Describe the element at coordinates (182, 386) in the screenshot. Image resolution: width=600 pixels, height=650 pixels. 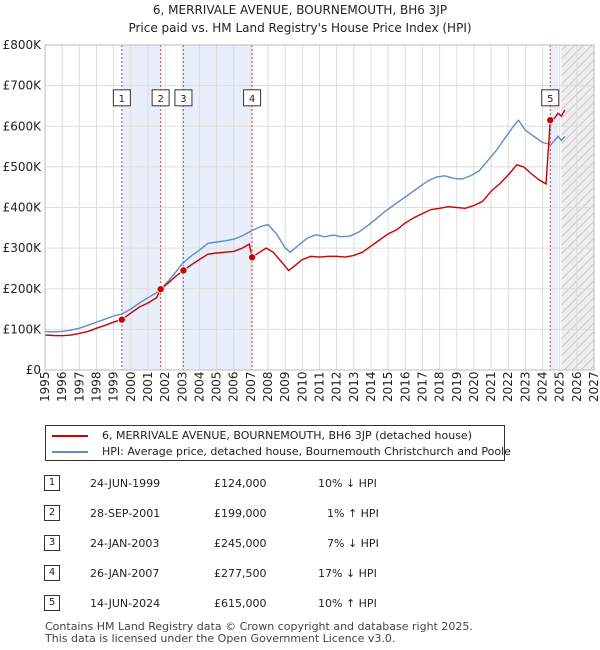
I see `x-tick-label: 2003` at that location.